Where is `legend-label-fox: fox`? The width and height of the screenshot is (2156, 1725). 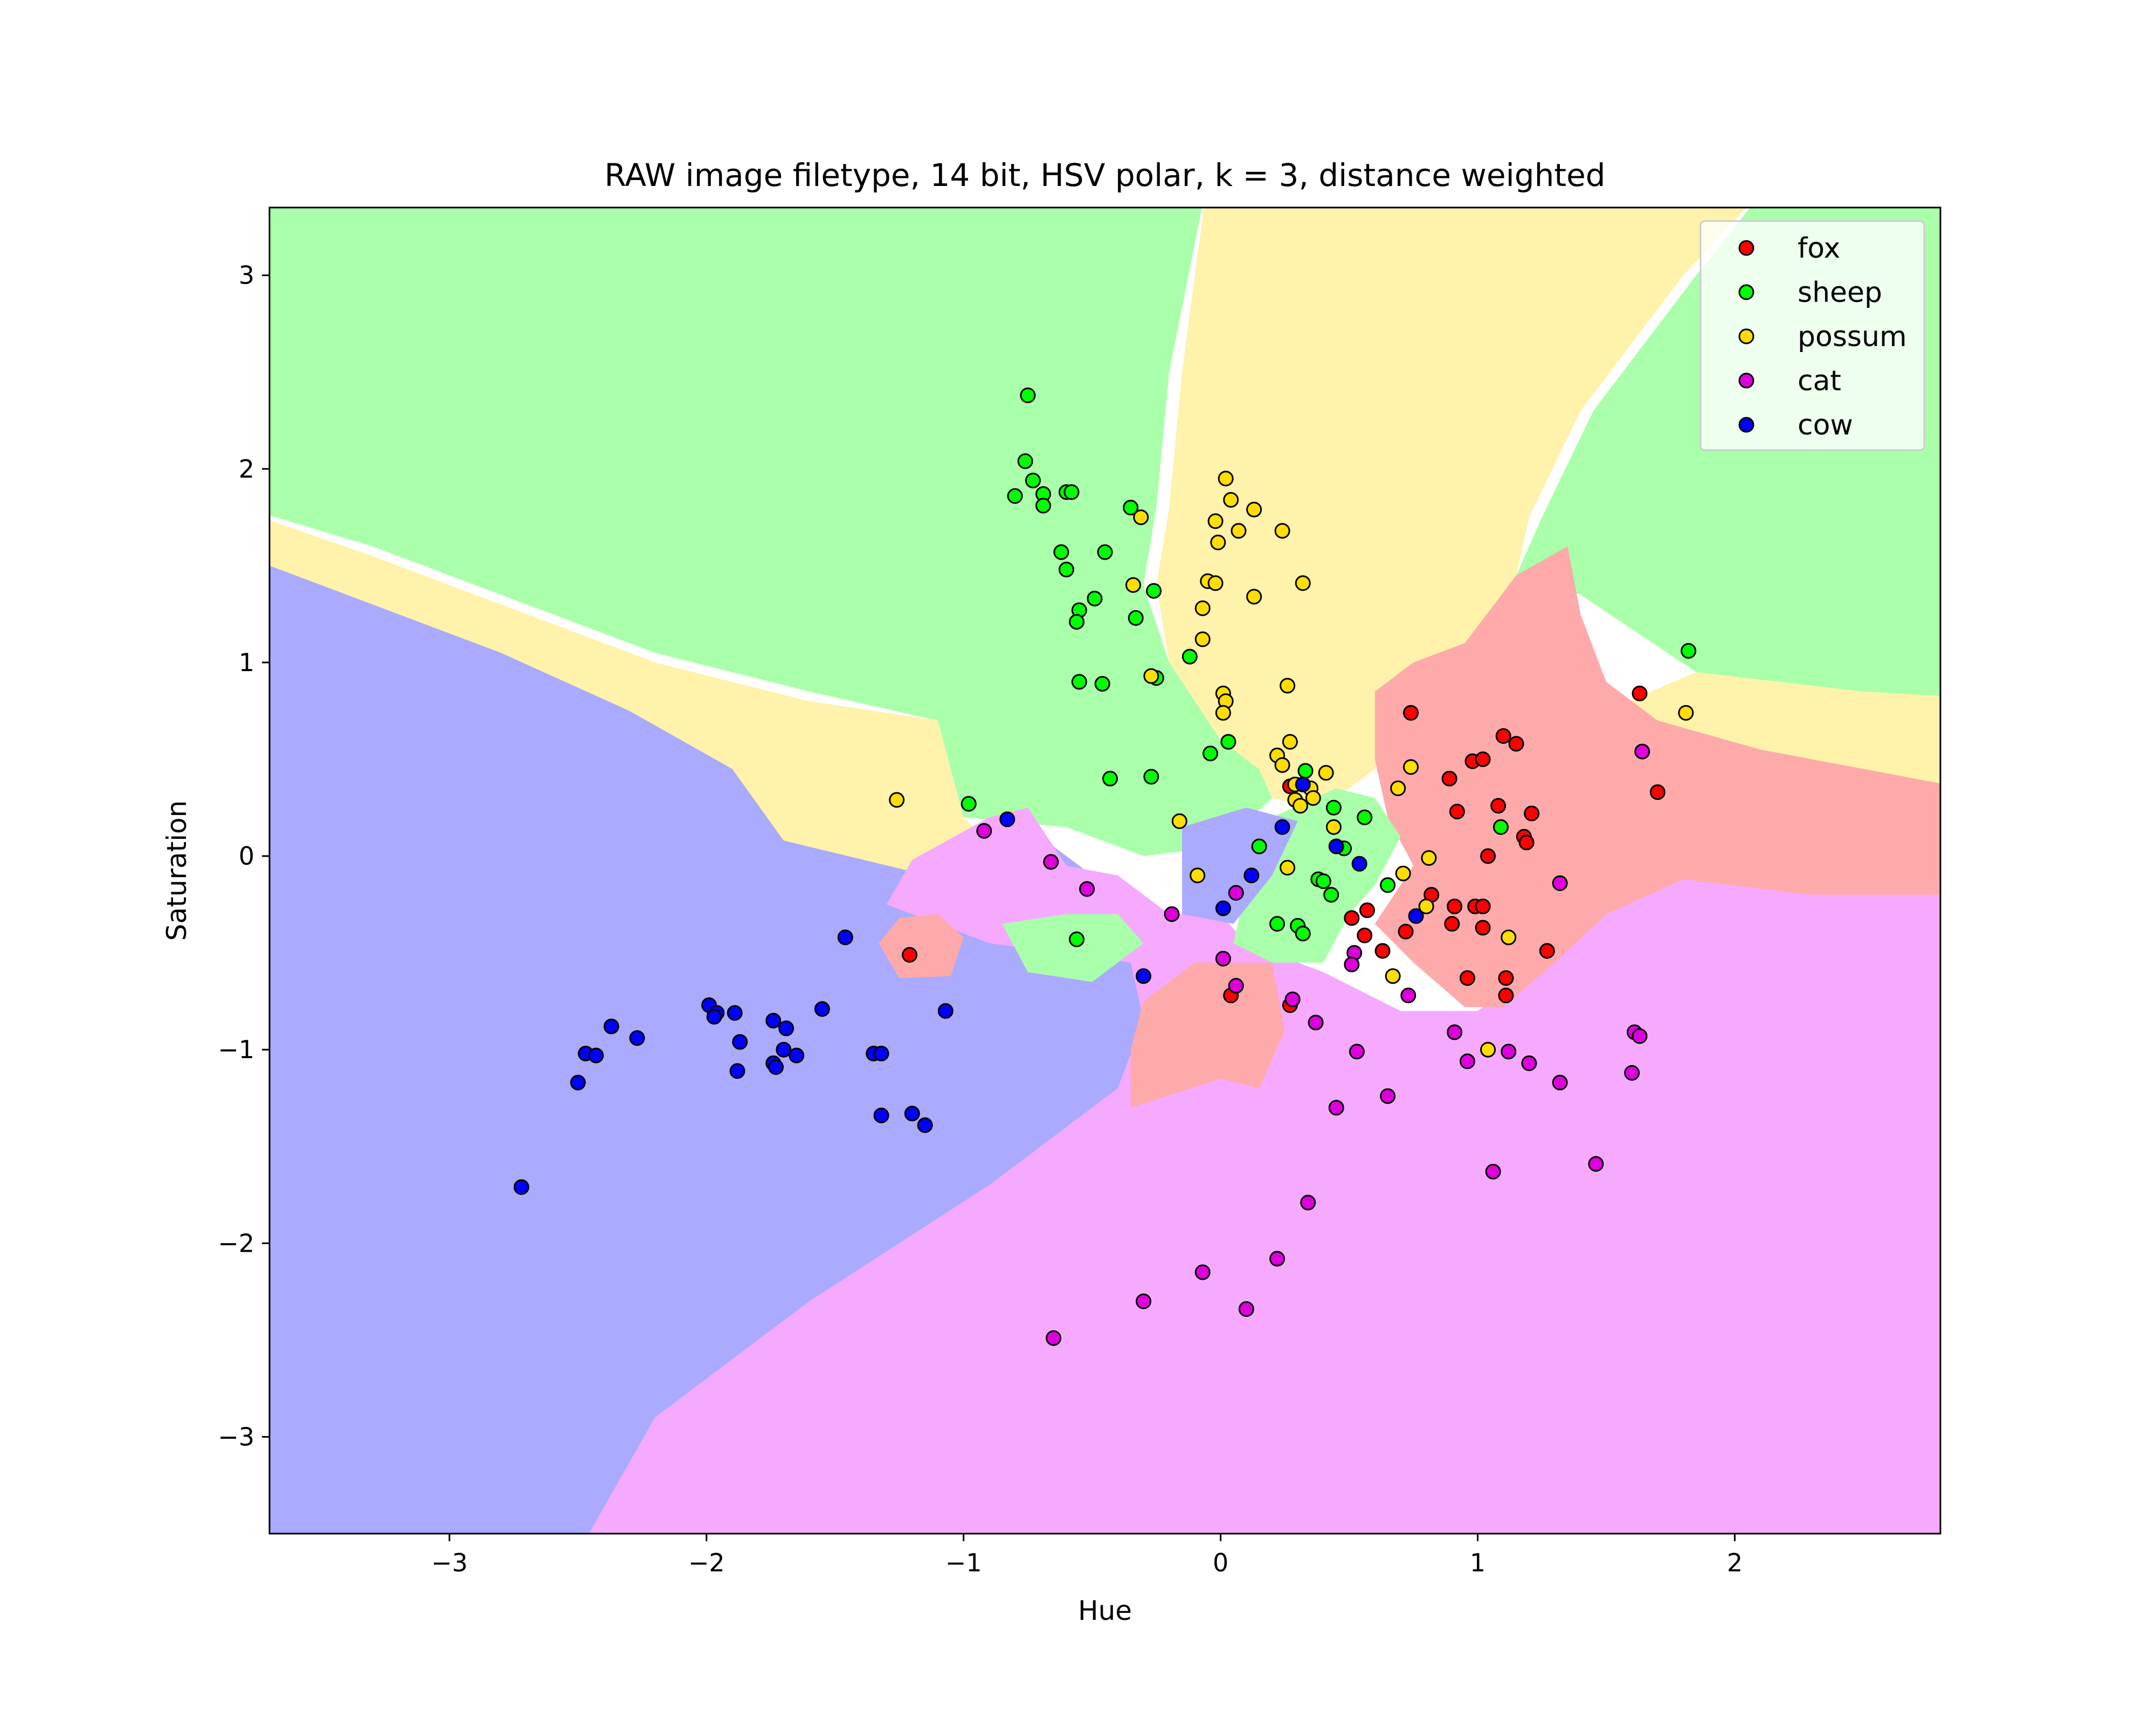 legend-label-fox: fox is located at coordinates (1819, 248).